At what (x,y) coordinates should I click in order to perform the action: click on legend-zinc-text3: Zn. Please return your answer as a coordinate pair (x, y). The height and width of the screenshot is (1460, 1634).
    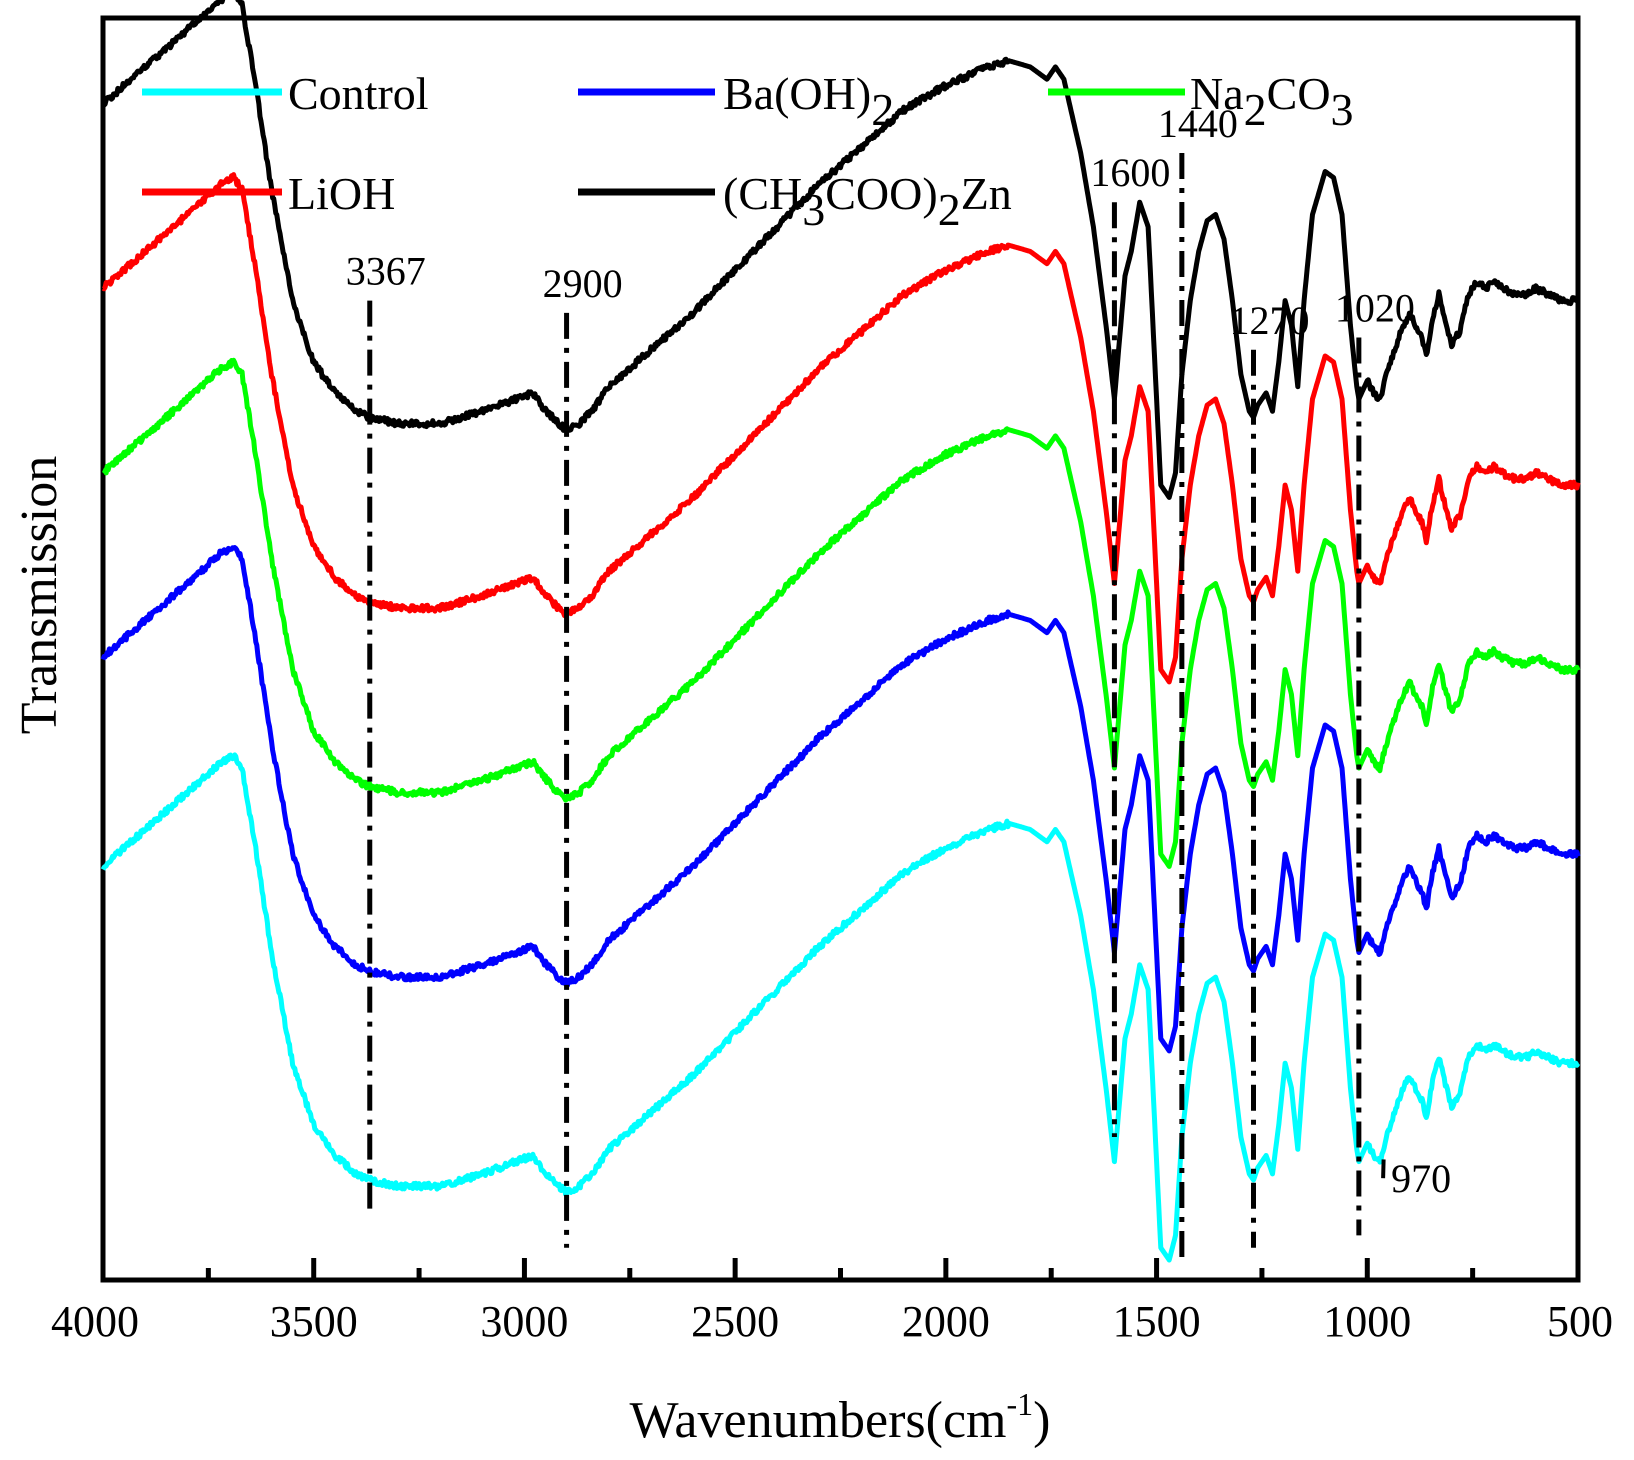
    Looking at the image, I should click on (986, 193).